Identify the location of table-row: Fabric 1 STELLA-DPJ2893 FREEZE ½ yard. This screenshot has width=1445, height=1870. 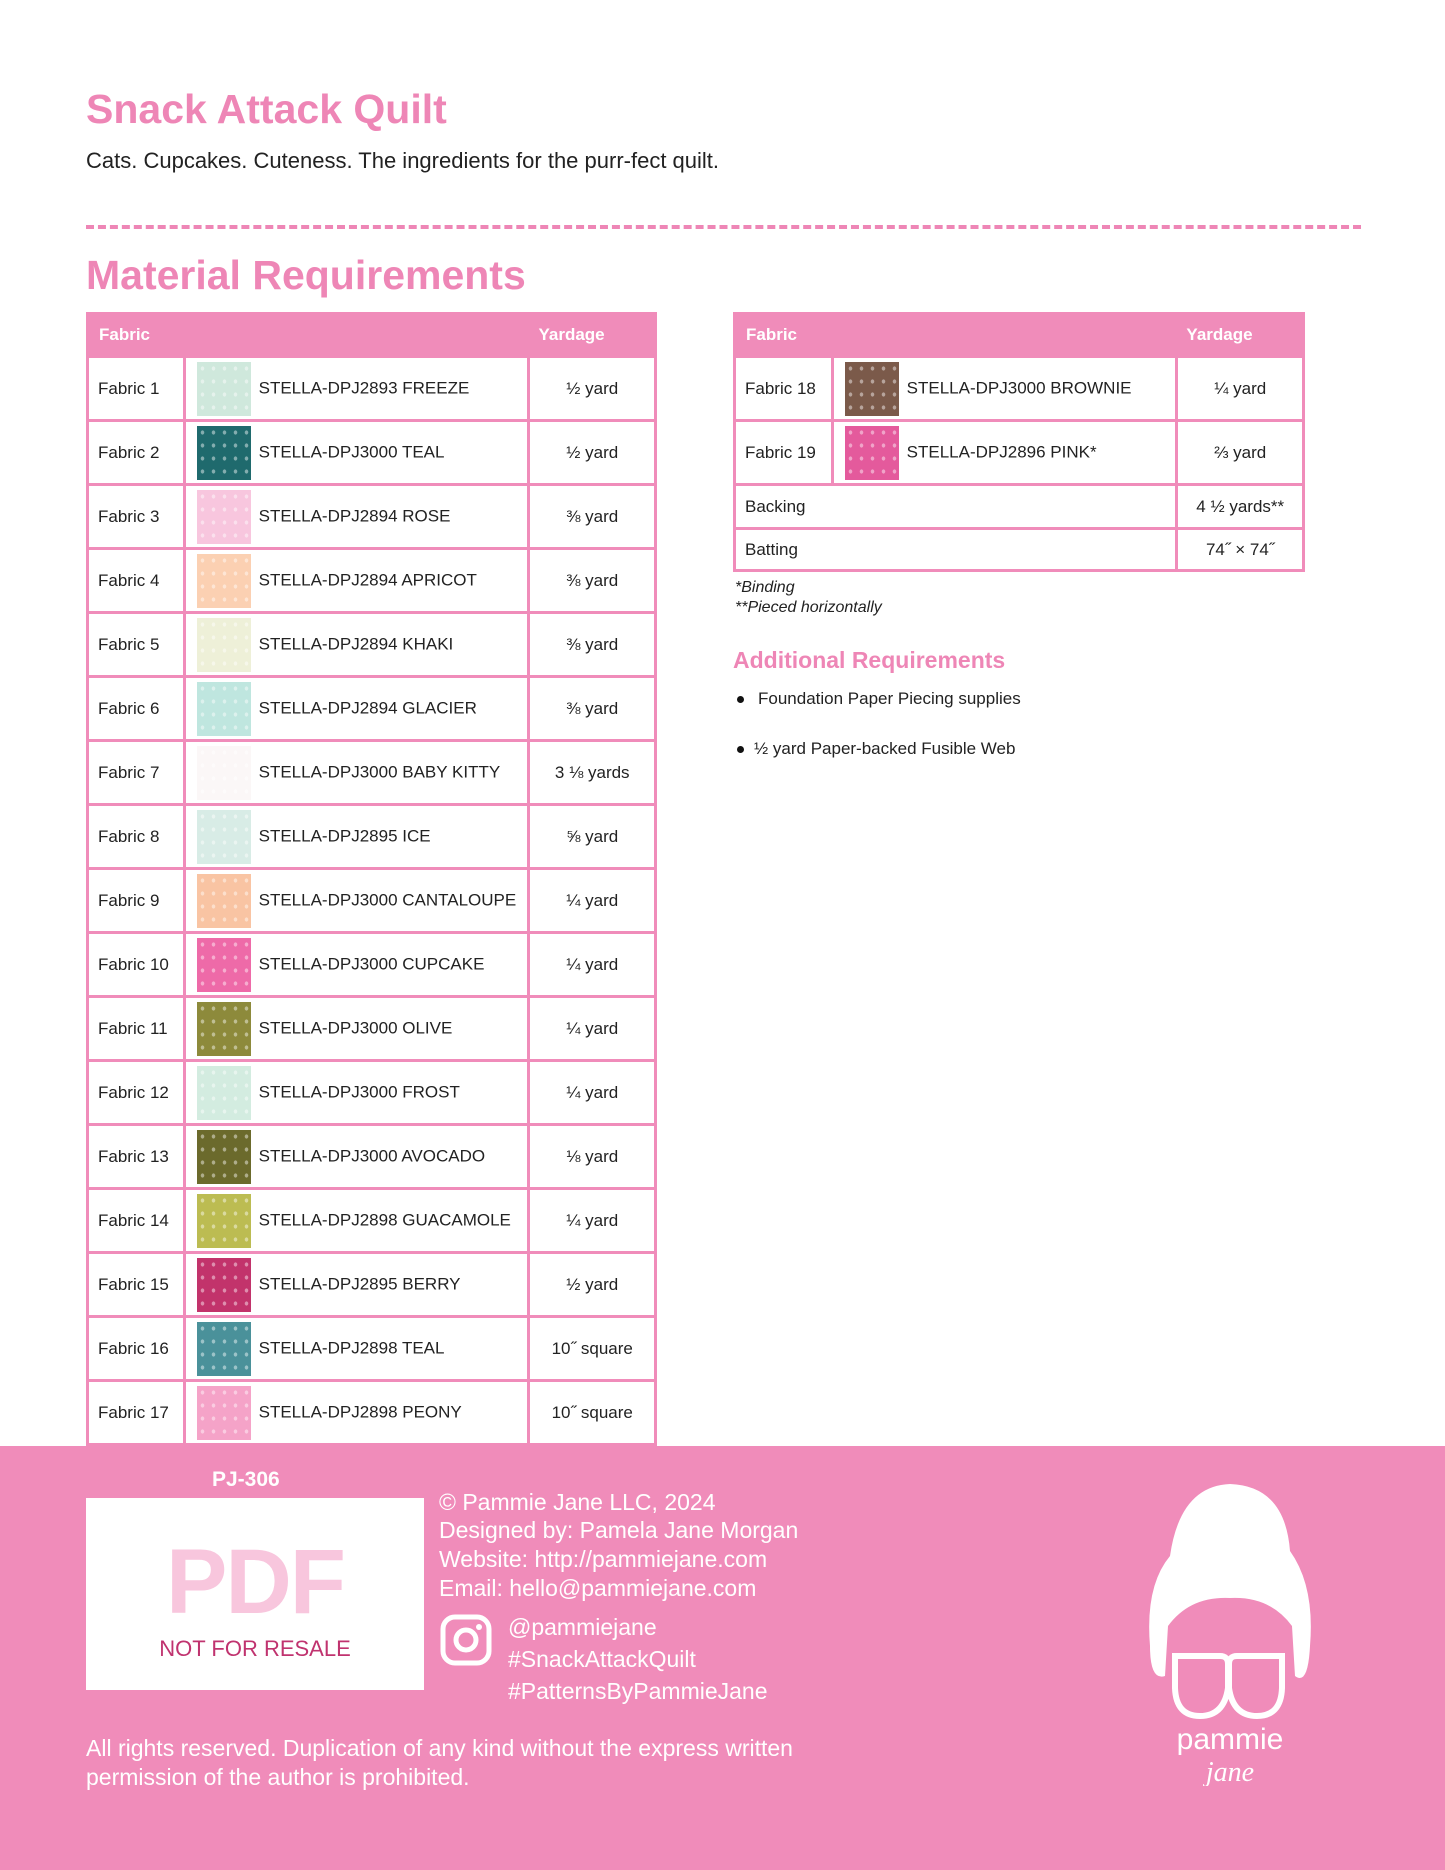
(371, 388).